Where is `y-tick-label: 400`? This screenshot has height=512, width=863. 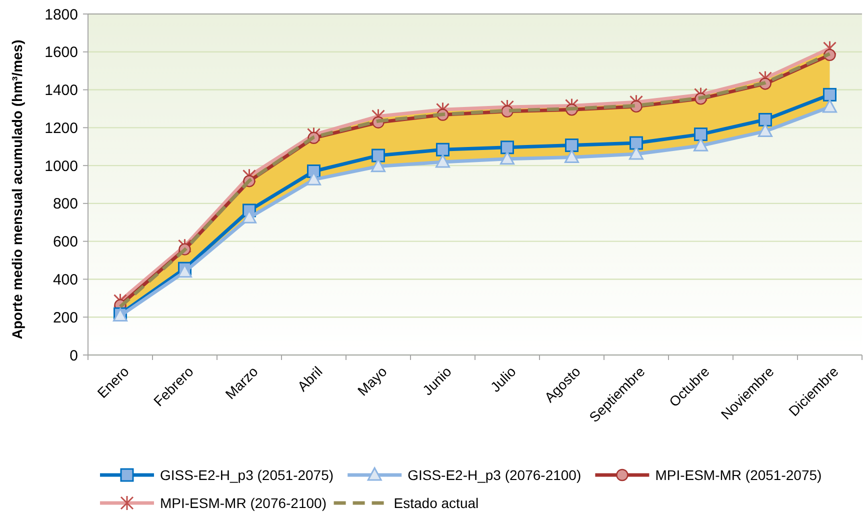 y-tick-label: 400 is located at coordinates (65, 279).